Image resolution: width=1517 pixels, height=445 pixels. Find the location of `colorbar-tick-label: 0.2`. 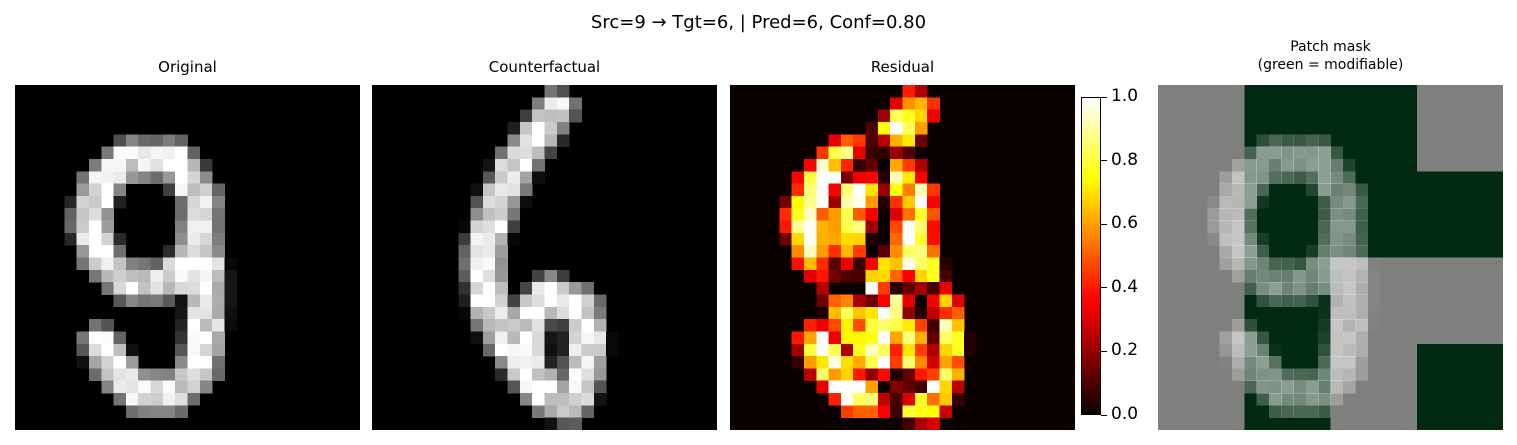

colorbar-tick-label: 0.2 is located at coordinates (1125, 350).